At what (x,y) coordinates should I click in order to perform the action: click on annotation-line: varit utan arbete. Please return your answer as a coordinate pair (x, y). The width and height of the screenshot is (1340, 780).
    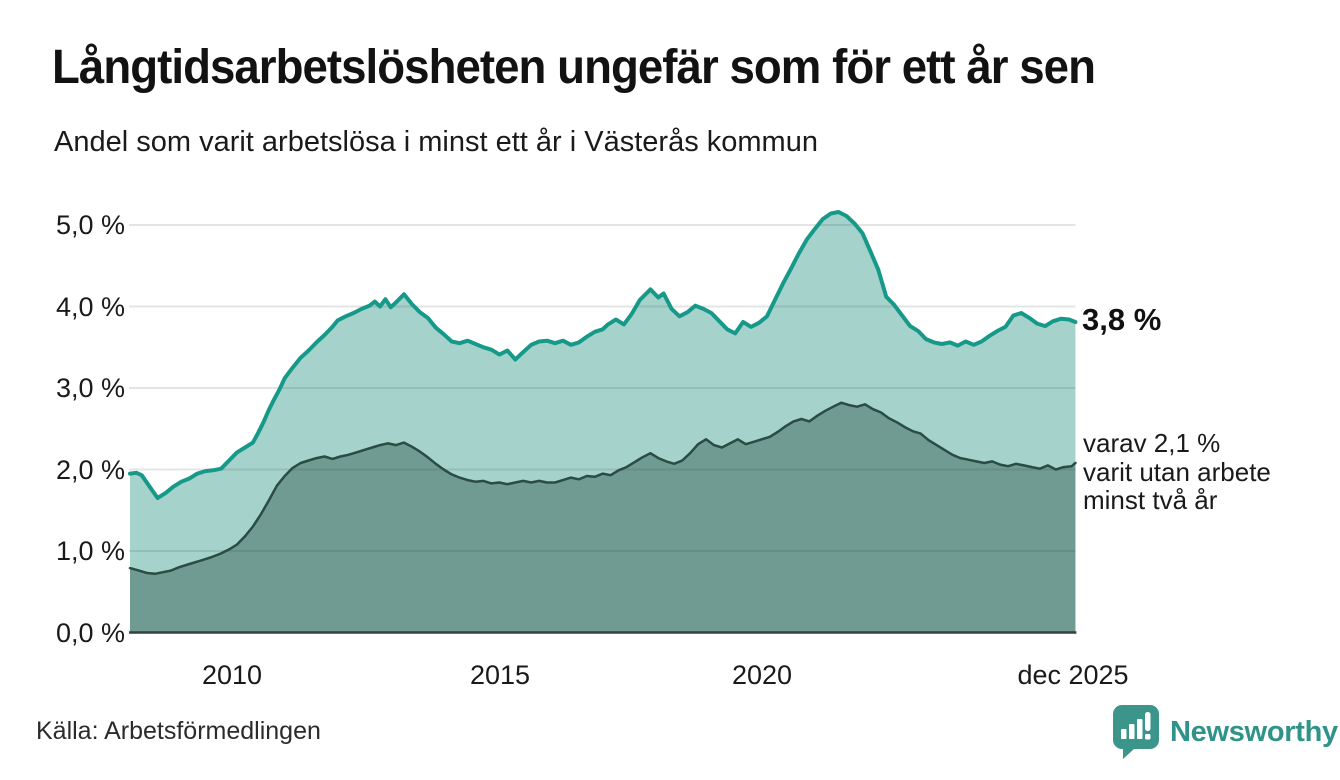
    Looking at the image, I should click on (1177, 471).